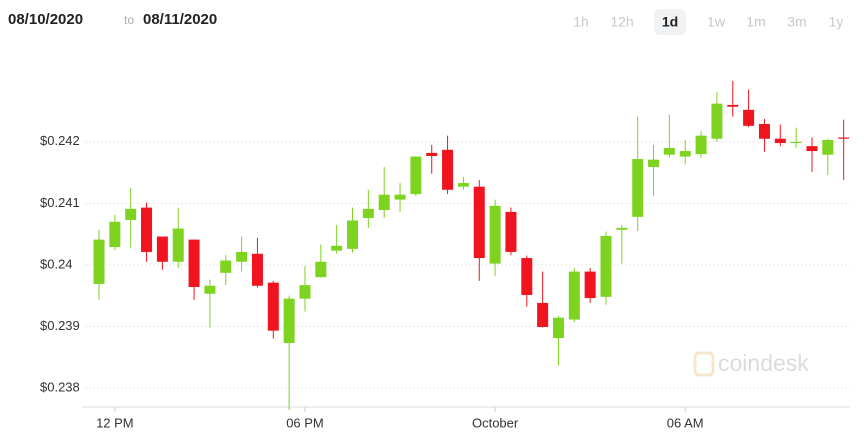 Image resolution: width=867 pixels, height=440 pixels. I want to click on range-button: 1m, so click(755, 22).